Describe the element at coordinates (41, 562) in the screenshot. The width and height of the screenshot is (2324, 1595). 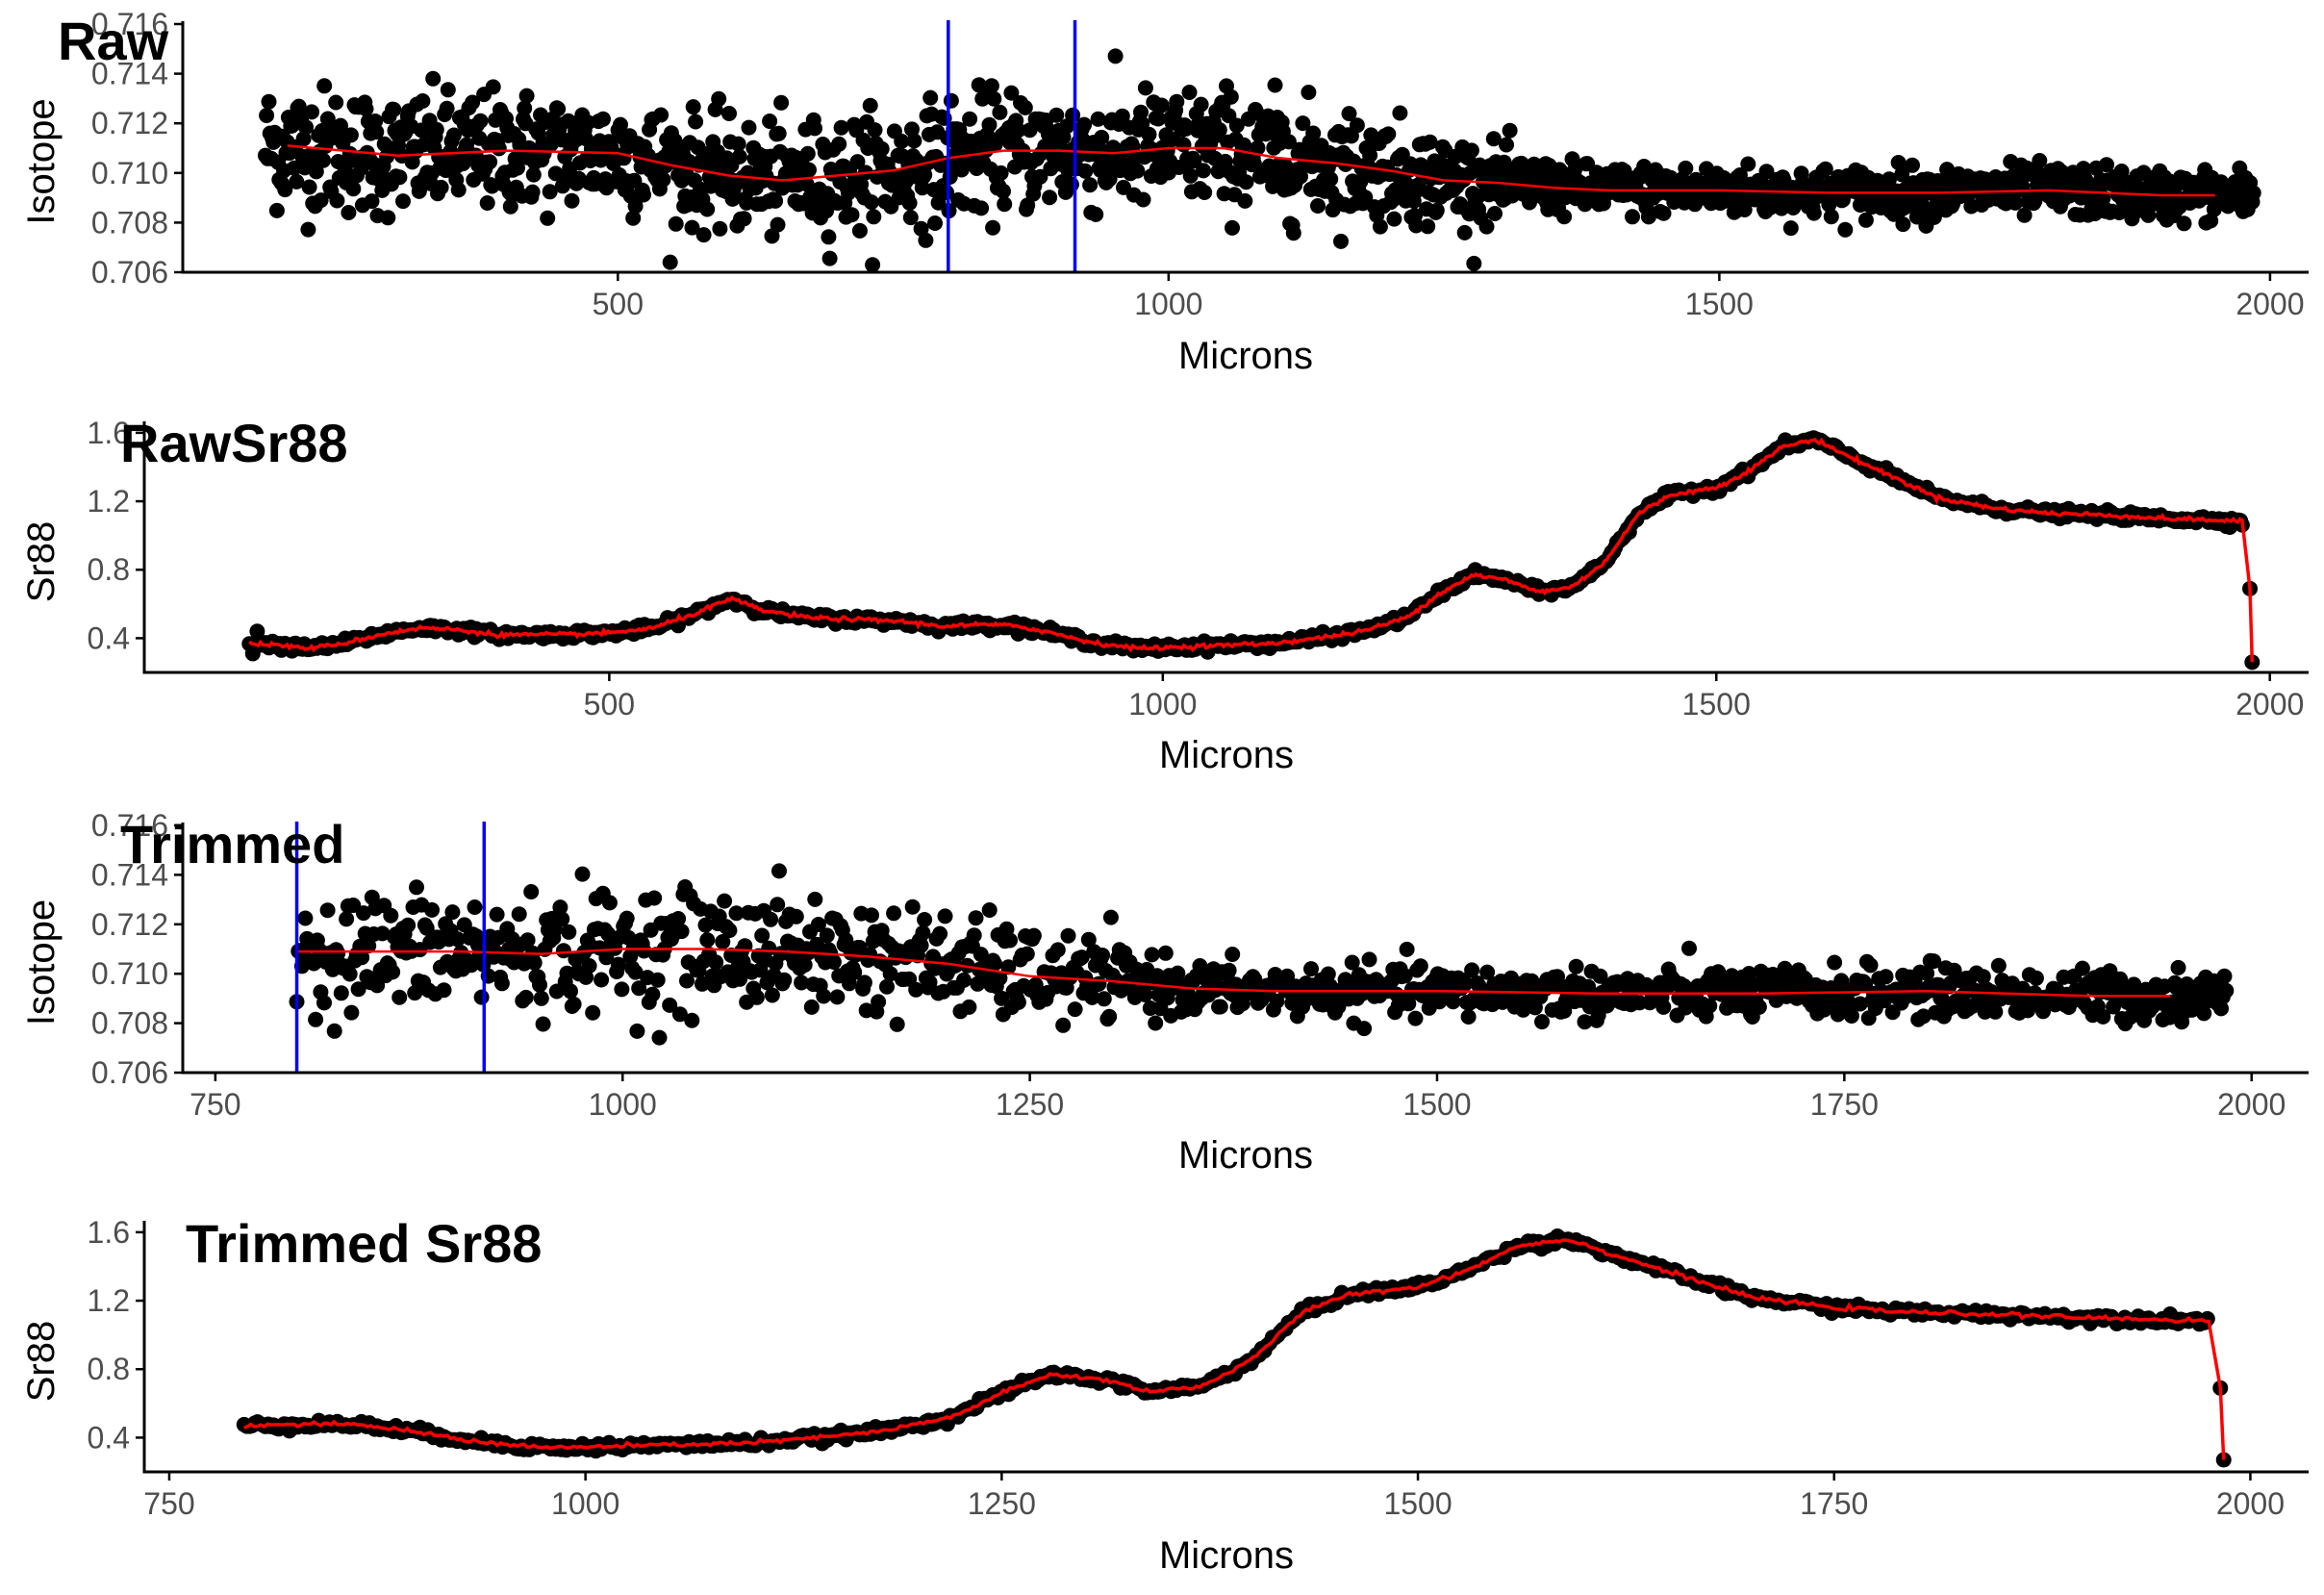
I see `y-axis-title: Sr88` at that location.